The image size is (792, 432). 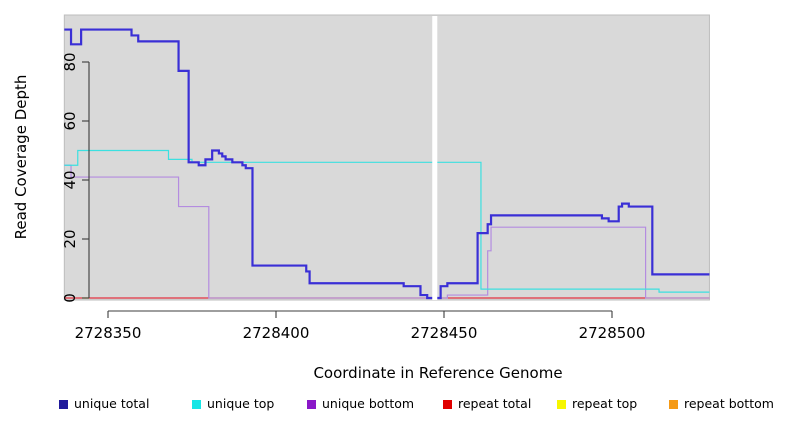 I want to click on x-tick-label: 2728400, so click(x=276, y=333).